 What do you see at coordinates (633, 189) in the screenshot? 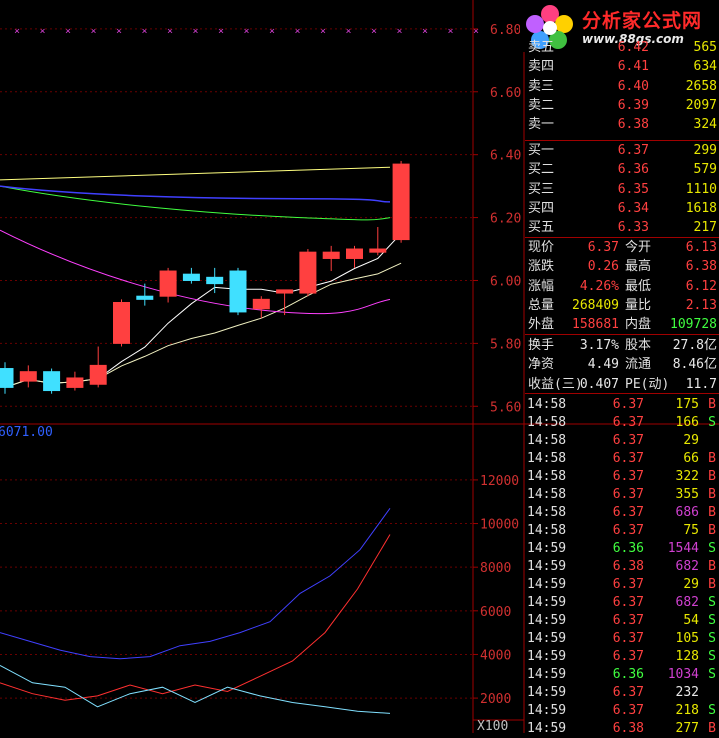
I see `bid-price: 6.35` at bounding box center [633, 189].